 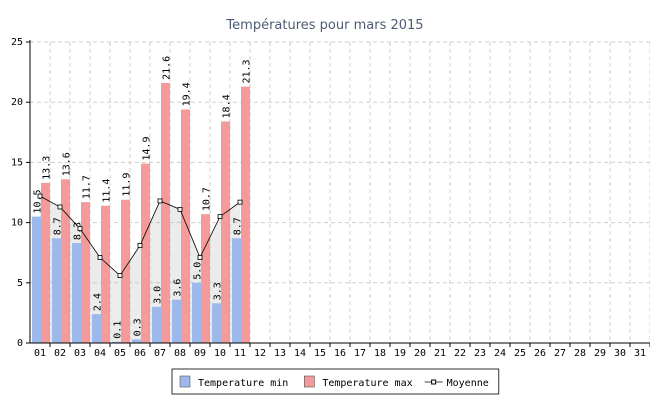 I want to click on x-tick-label: 15, so click(x=320, y=353).